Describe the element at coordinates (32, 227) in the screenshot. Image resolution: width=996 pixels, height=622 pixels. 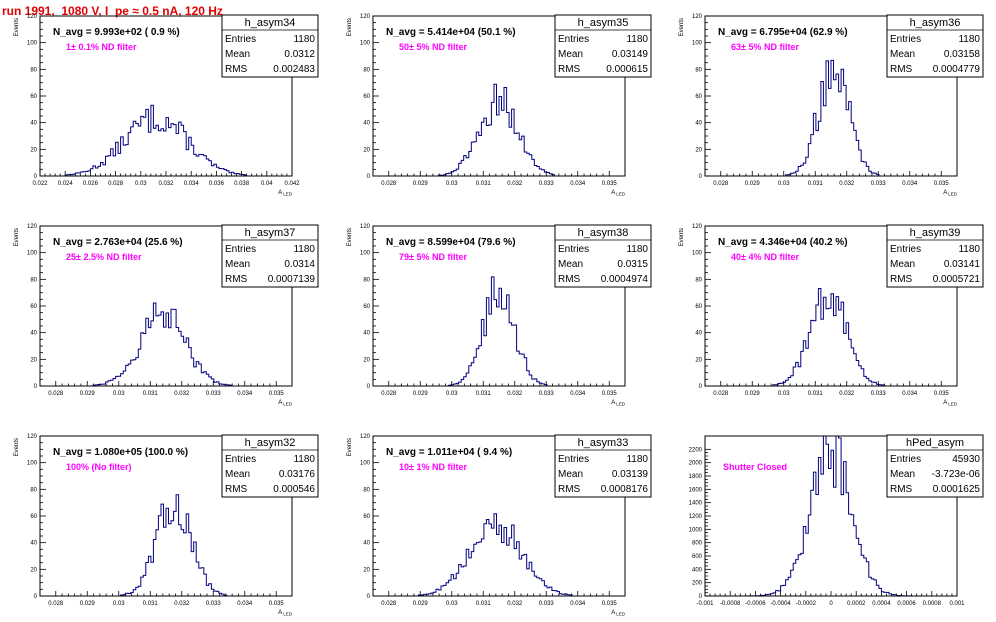
I see `y-tick-label: 120` at that location.